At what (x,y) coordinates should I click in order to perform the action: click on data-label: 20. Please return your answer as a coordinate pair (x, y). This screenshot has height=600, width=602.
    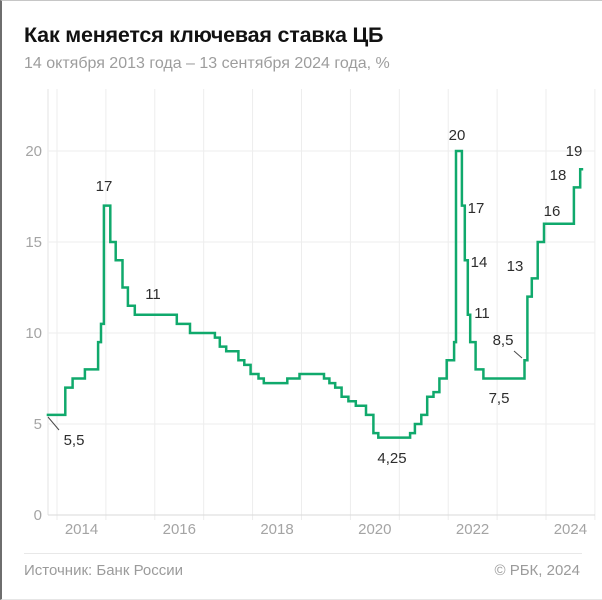
    Looking at the image, I should click on (457, 135).